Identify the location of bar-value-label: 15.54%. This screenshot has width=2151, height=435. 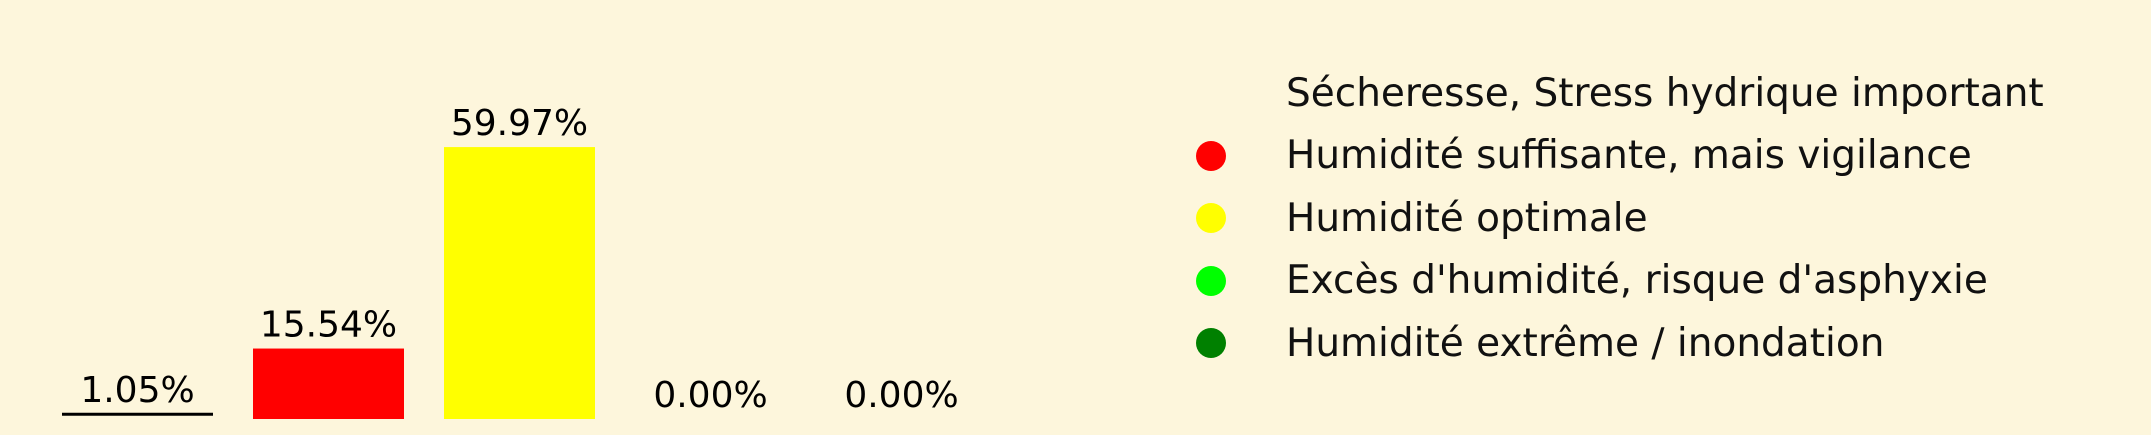
(328, 325).